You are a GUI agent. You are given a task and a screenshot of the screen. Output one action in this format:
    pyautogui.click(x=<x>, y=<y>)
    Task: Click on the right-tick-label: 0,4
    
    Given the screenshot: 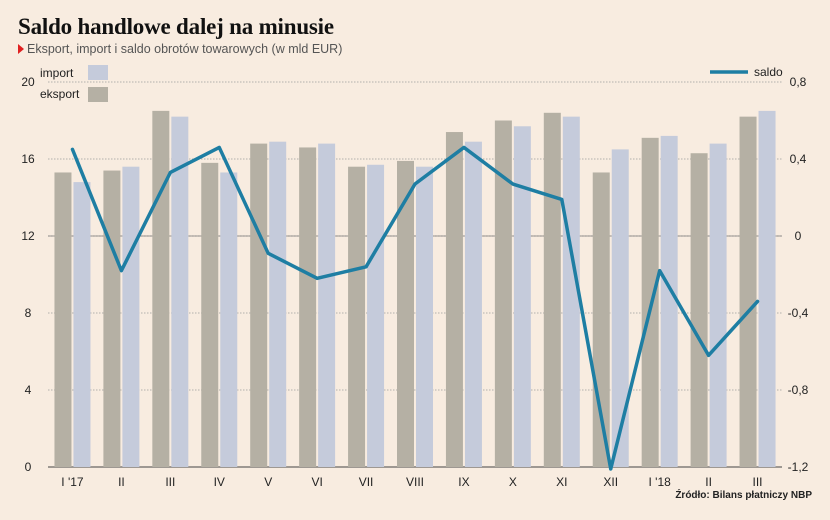 What is the action you would take?
    pyautogui.click(x=798, y=159)
    